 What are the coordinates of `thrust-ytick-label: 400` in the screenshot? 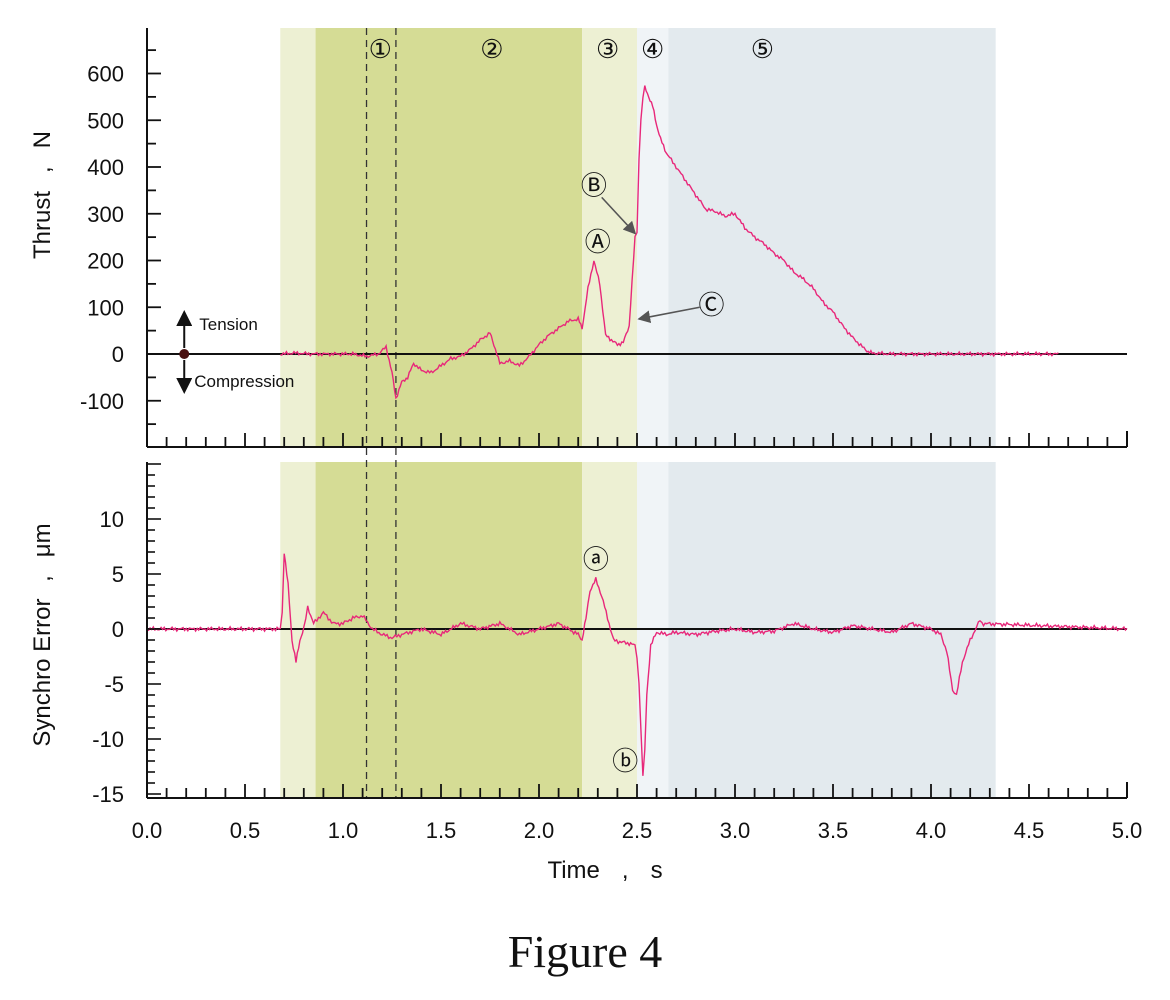 It's located at (105, 167).